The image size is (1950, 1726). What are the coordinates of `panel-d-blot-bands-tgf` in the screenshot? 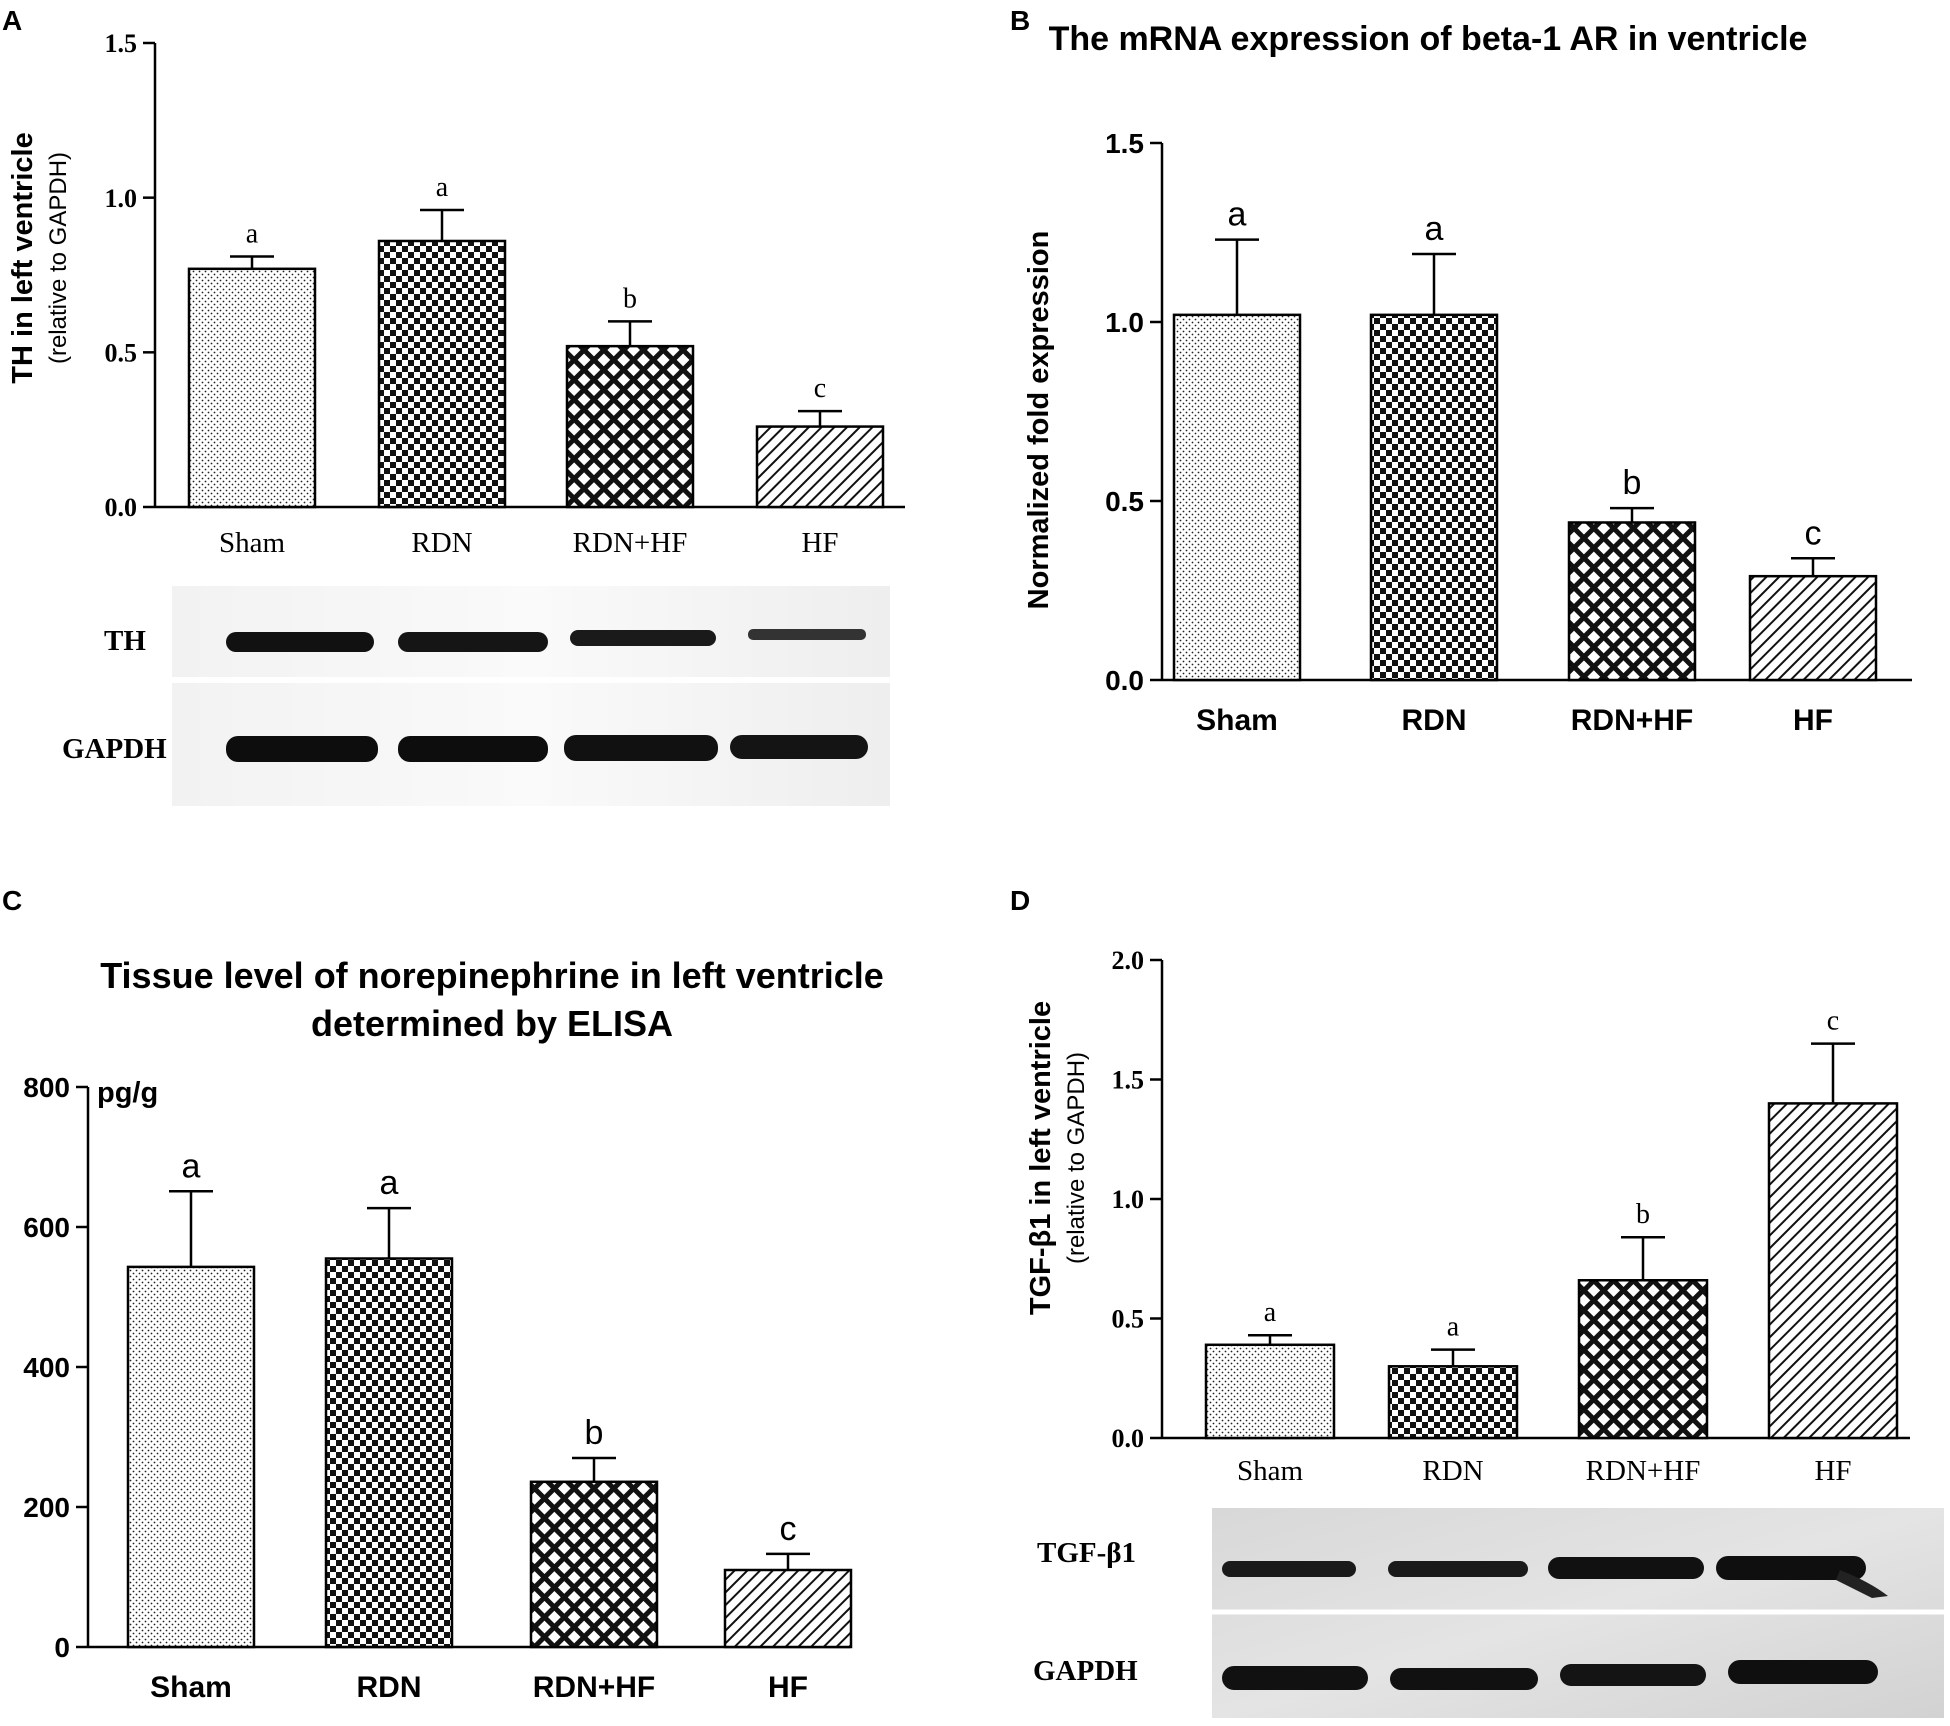 It's located at (1555, 1577).